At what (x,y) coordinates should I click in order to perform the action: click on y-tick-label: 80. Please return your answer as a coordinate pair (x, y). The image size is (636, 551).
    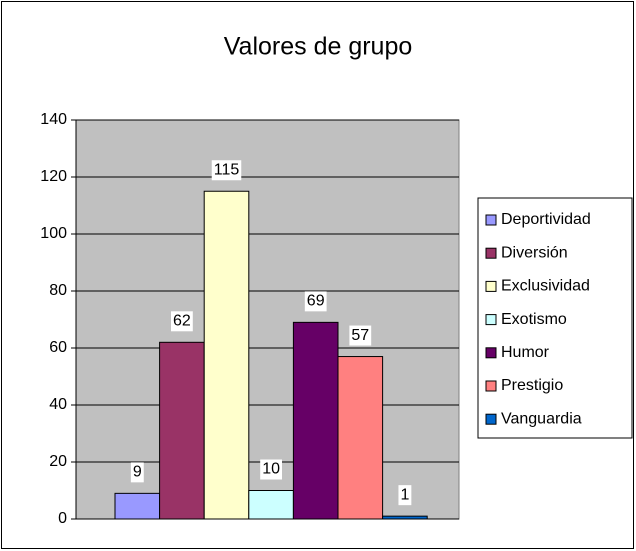
    Looking at the image, I should click on (58, 290).